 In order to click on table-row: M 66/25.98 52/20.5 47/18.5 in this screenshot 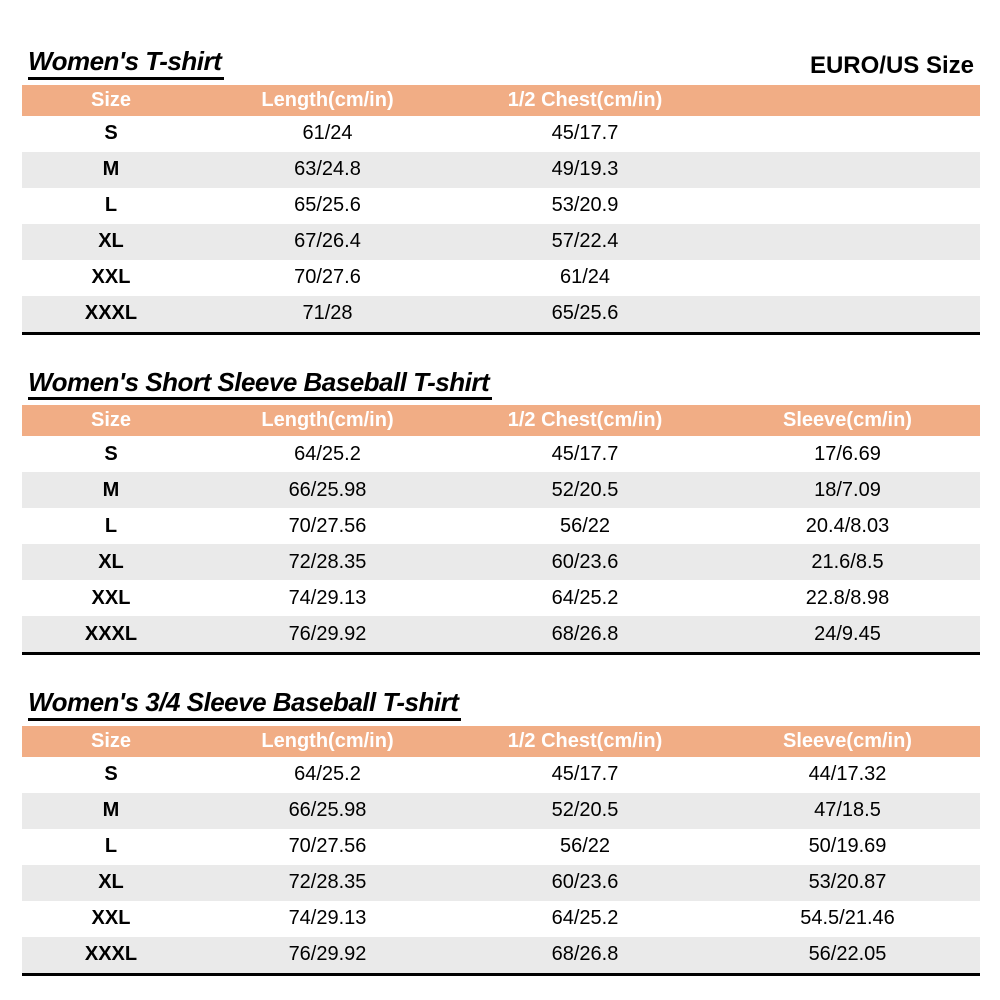, I will do `click(501, 810)`.